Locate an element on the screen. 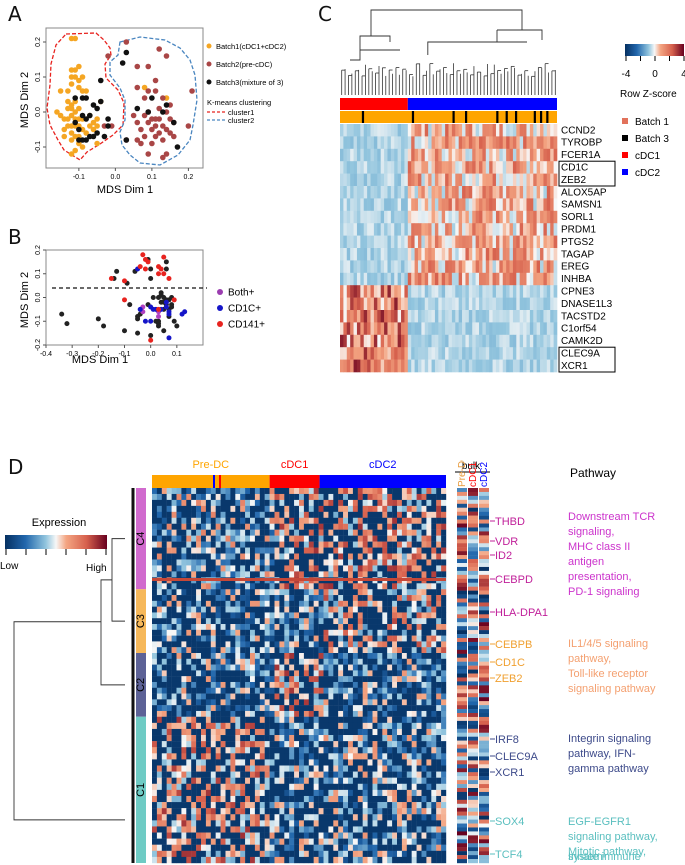 This screenshot has width=685, height=865. y-tick-label: 0.0 is located at coordinates (38, 112).